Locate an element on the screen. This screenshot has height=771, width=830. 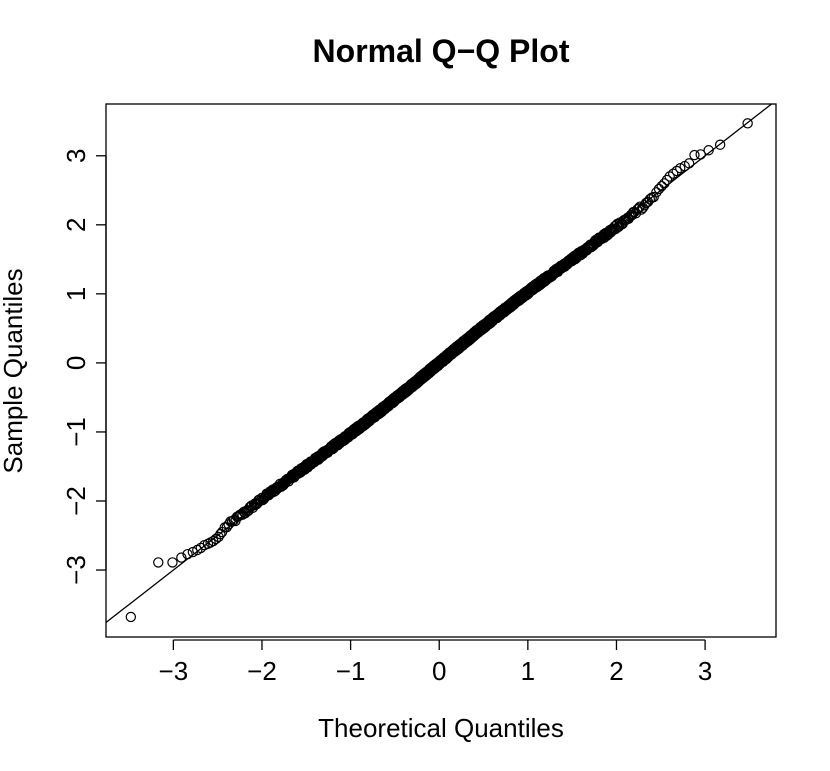
y-axis-label: Sample Quantiles is located at coordinates (14, 370).